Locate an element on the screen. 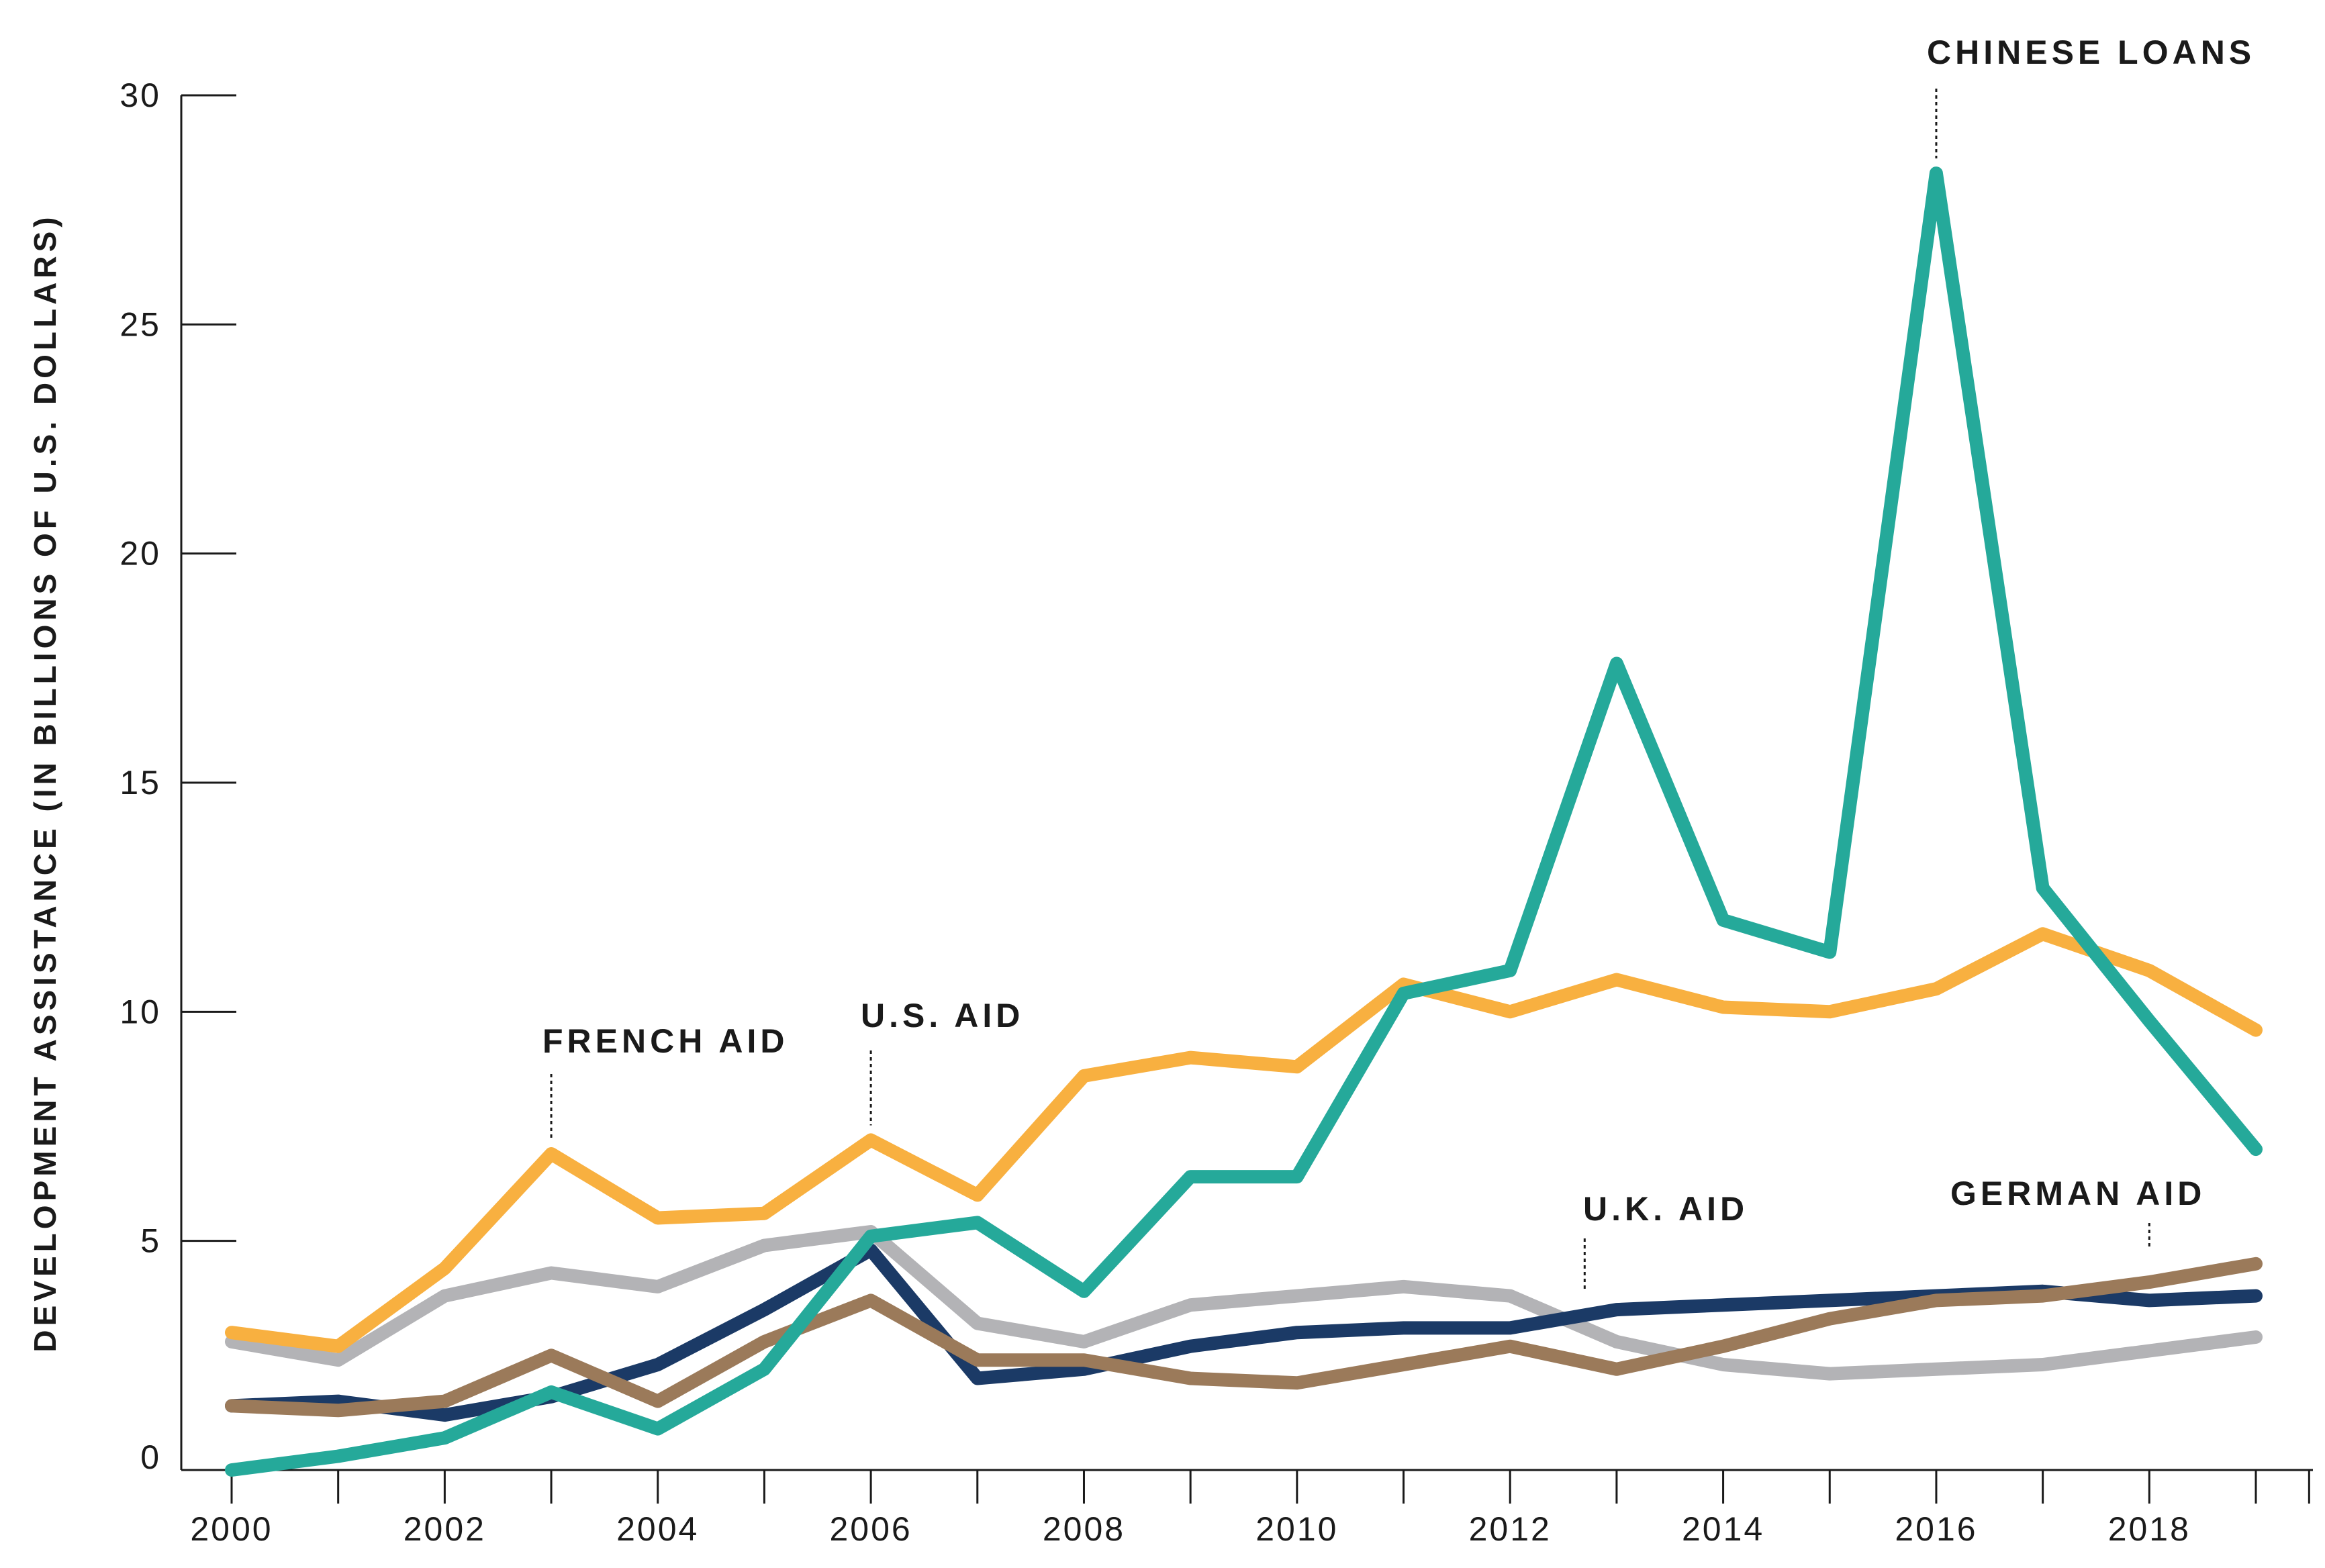 The image size is (2325, 1568). y-tick-label: 5 is located at coordinates (150, 1241).